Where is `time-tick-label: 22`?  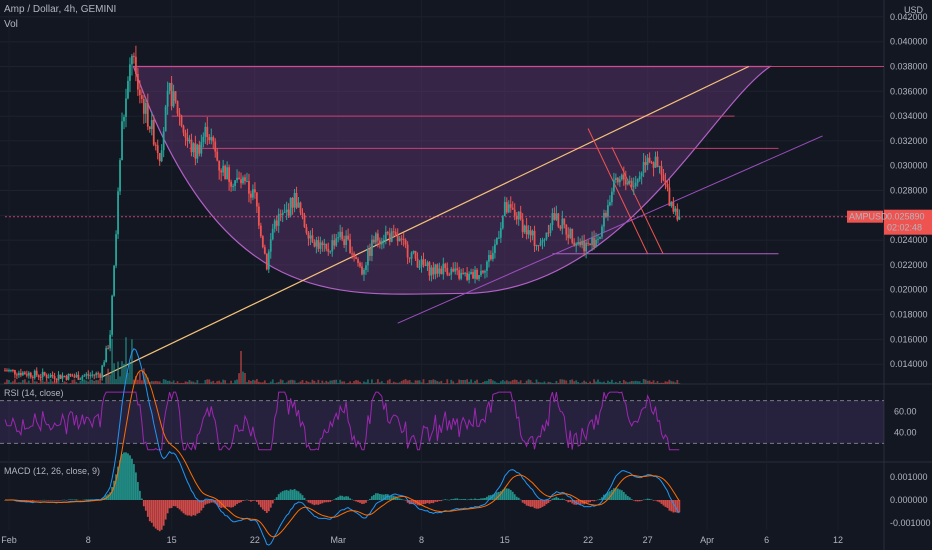
time-tick-label: 22 is located at coordinates (588, 540).